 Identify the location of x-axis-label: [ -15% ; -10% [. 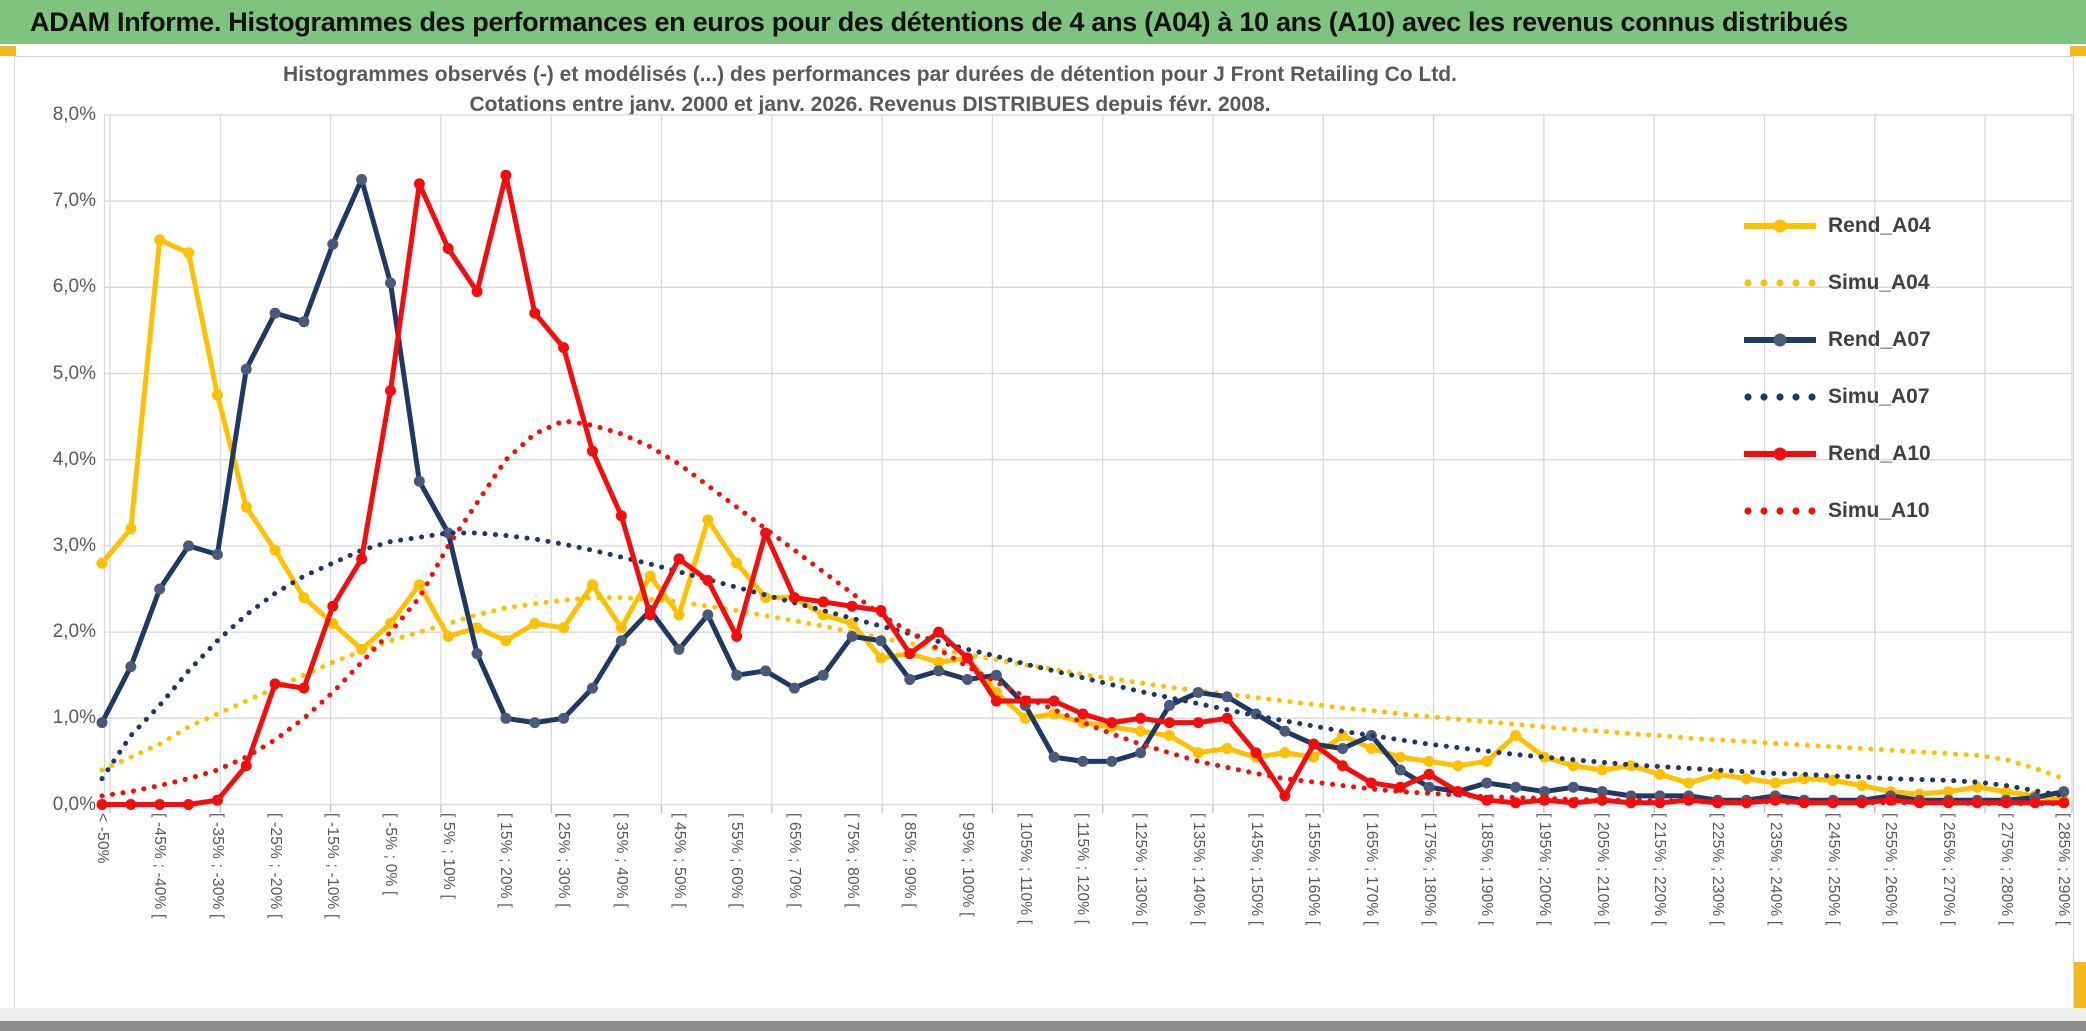
(333, 866).